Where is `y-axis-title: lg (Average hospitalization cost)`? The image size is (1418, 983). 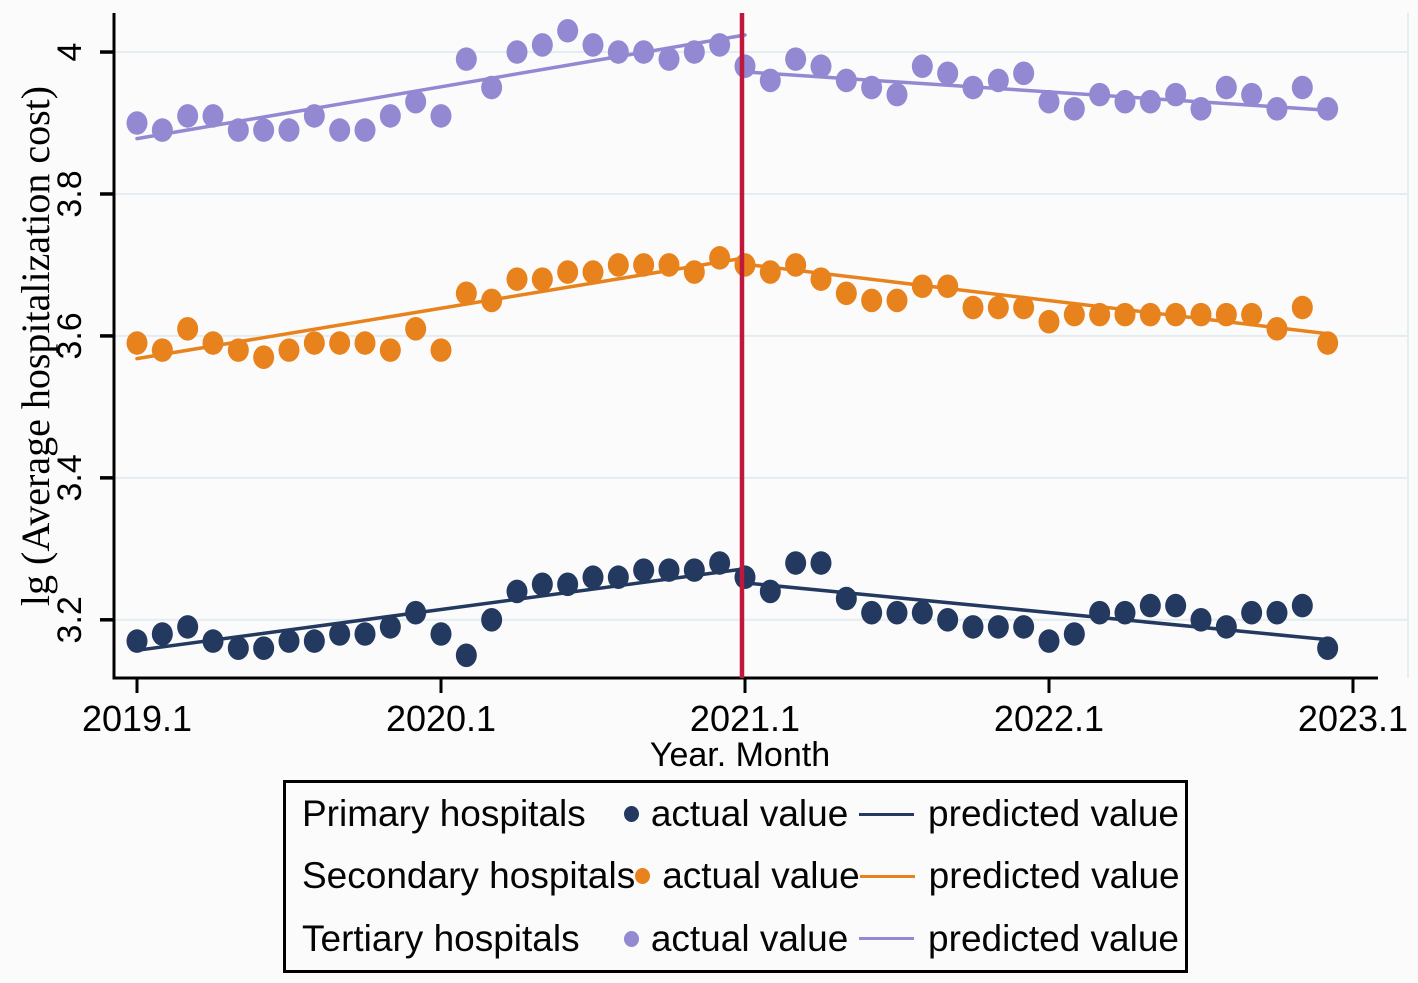
y-axis-title: lg (Average hospitalization cost) is located at coordinates (35, 346).